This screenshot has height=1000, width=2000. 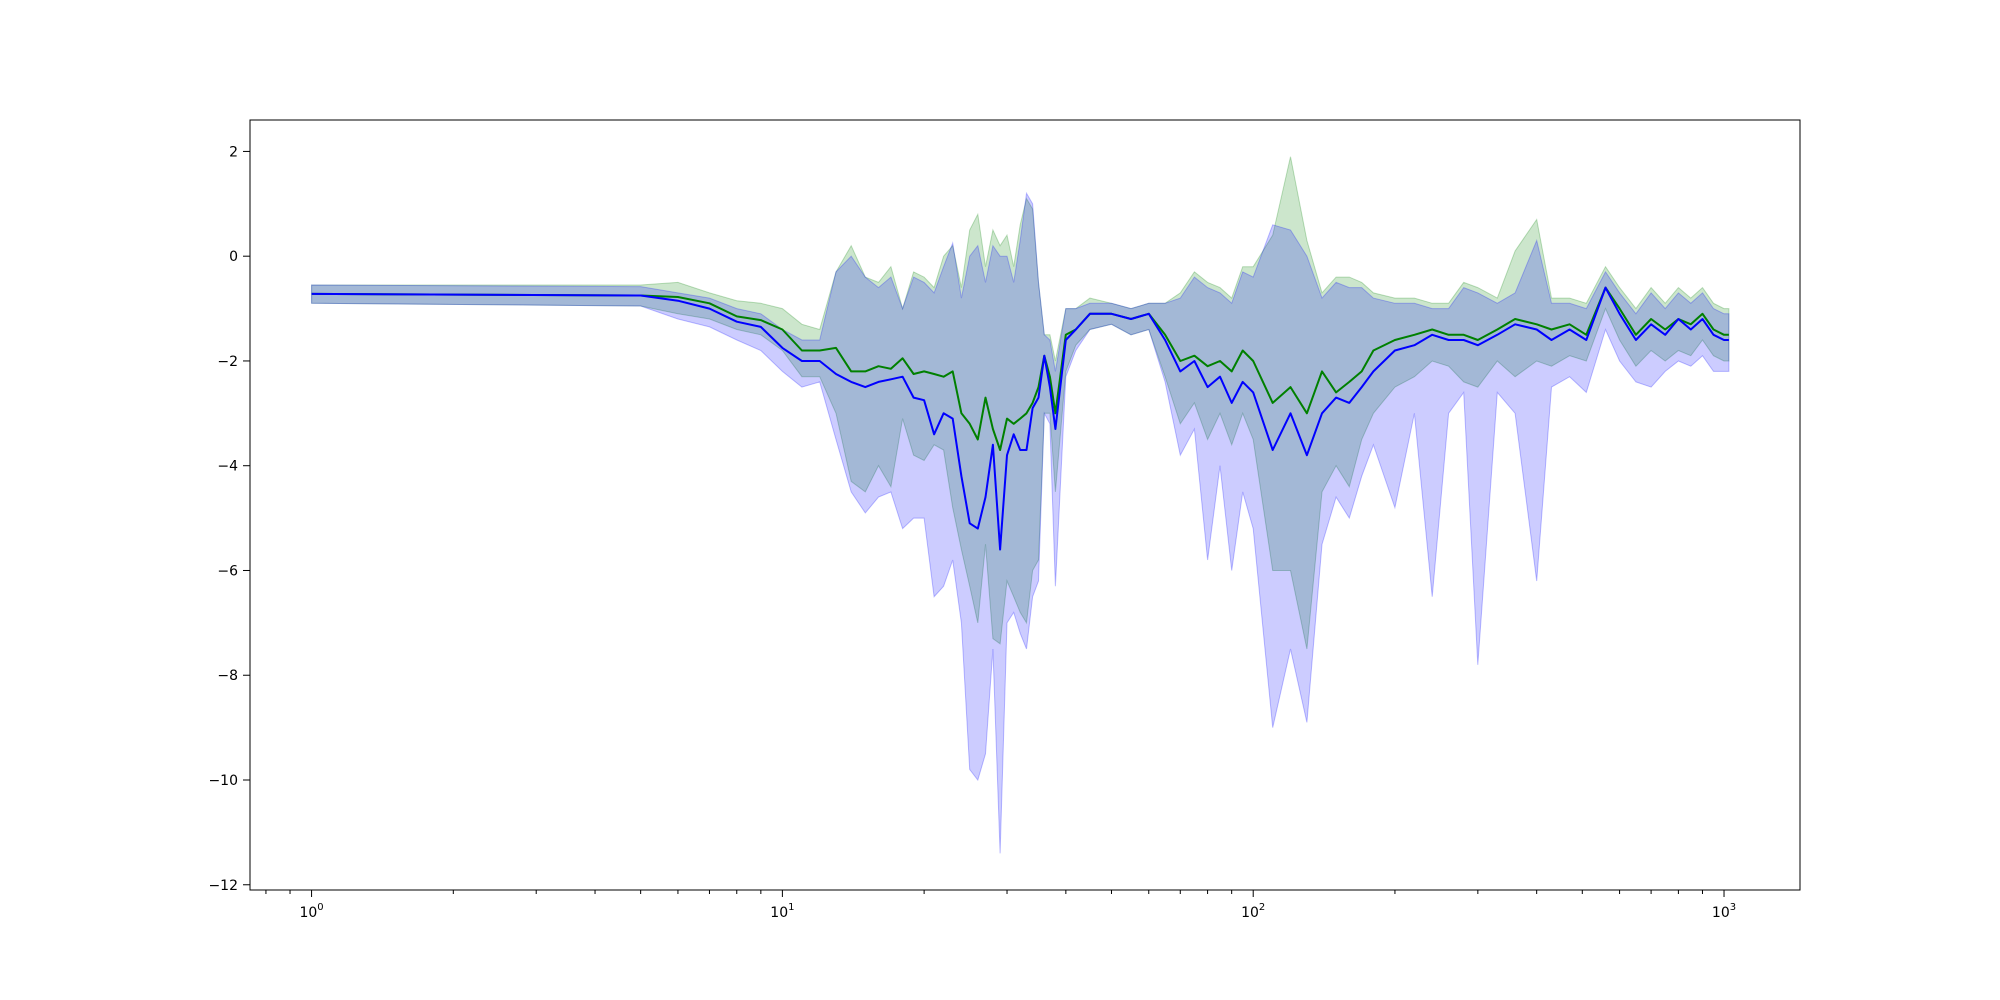 I want to click on x-tick-label: 10⁰, so click(x=311, y=911).